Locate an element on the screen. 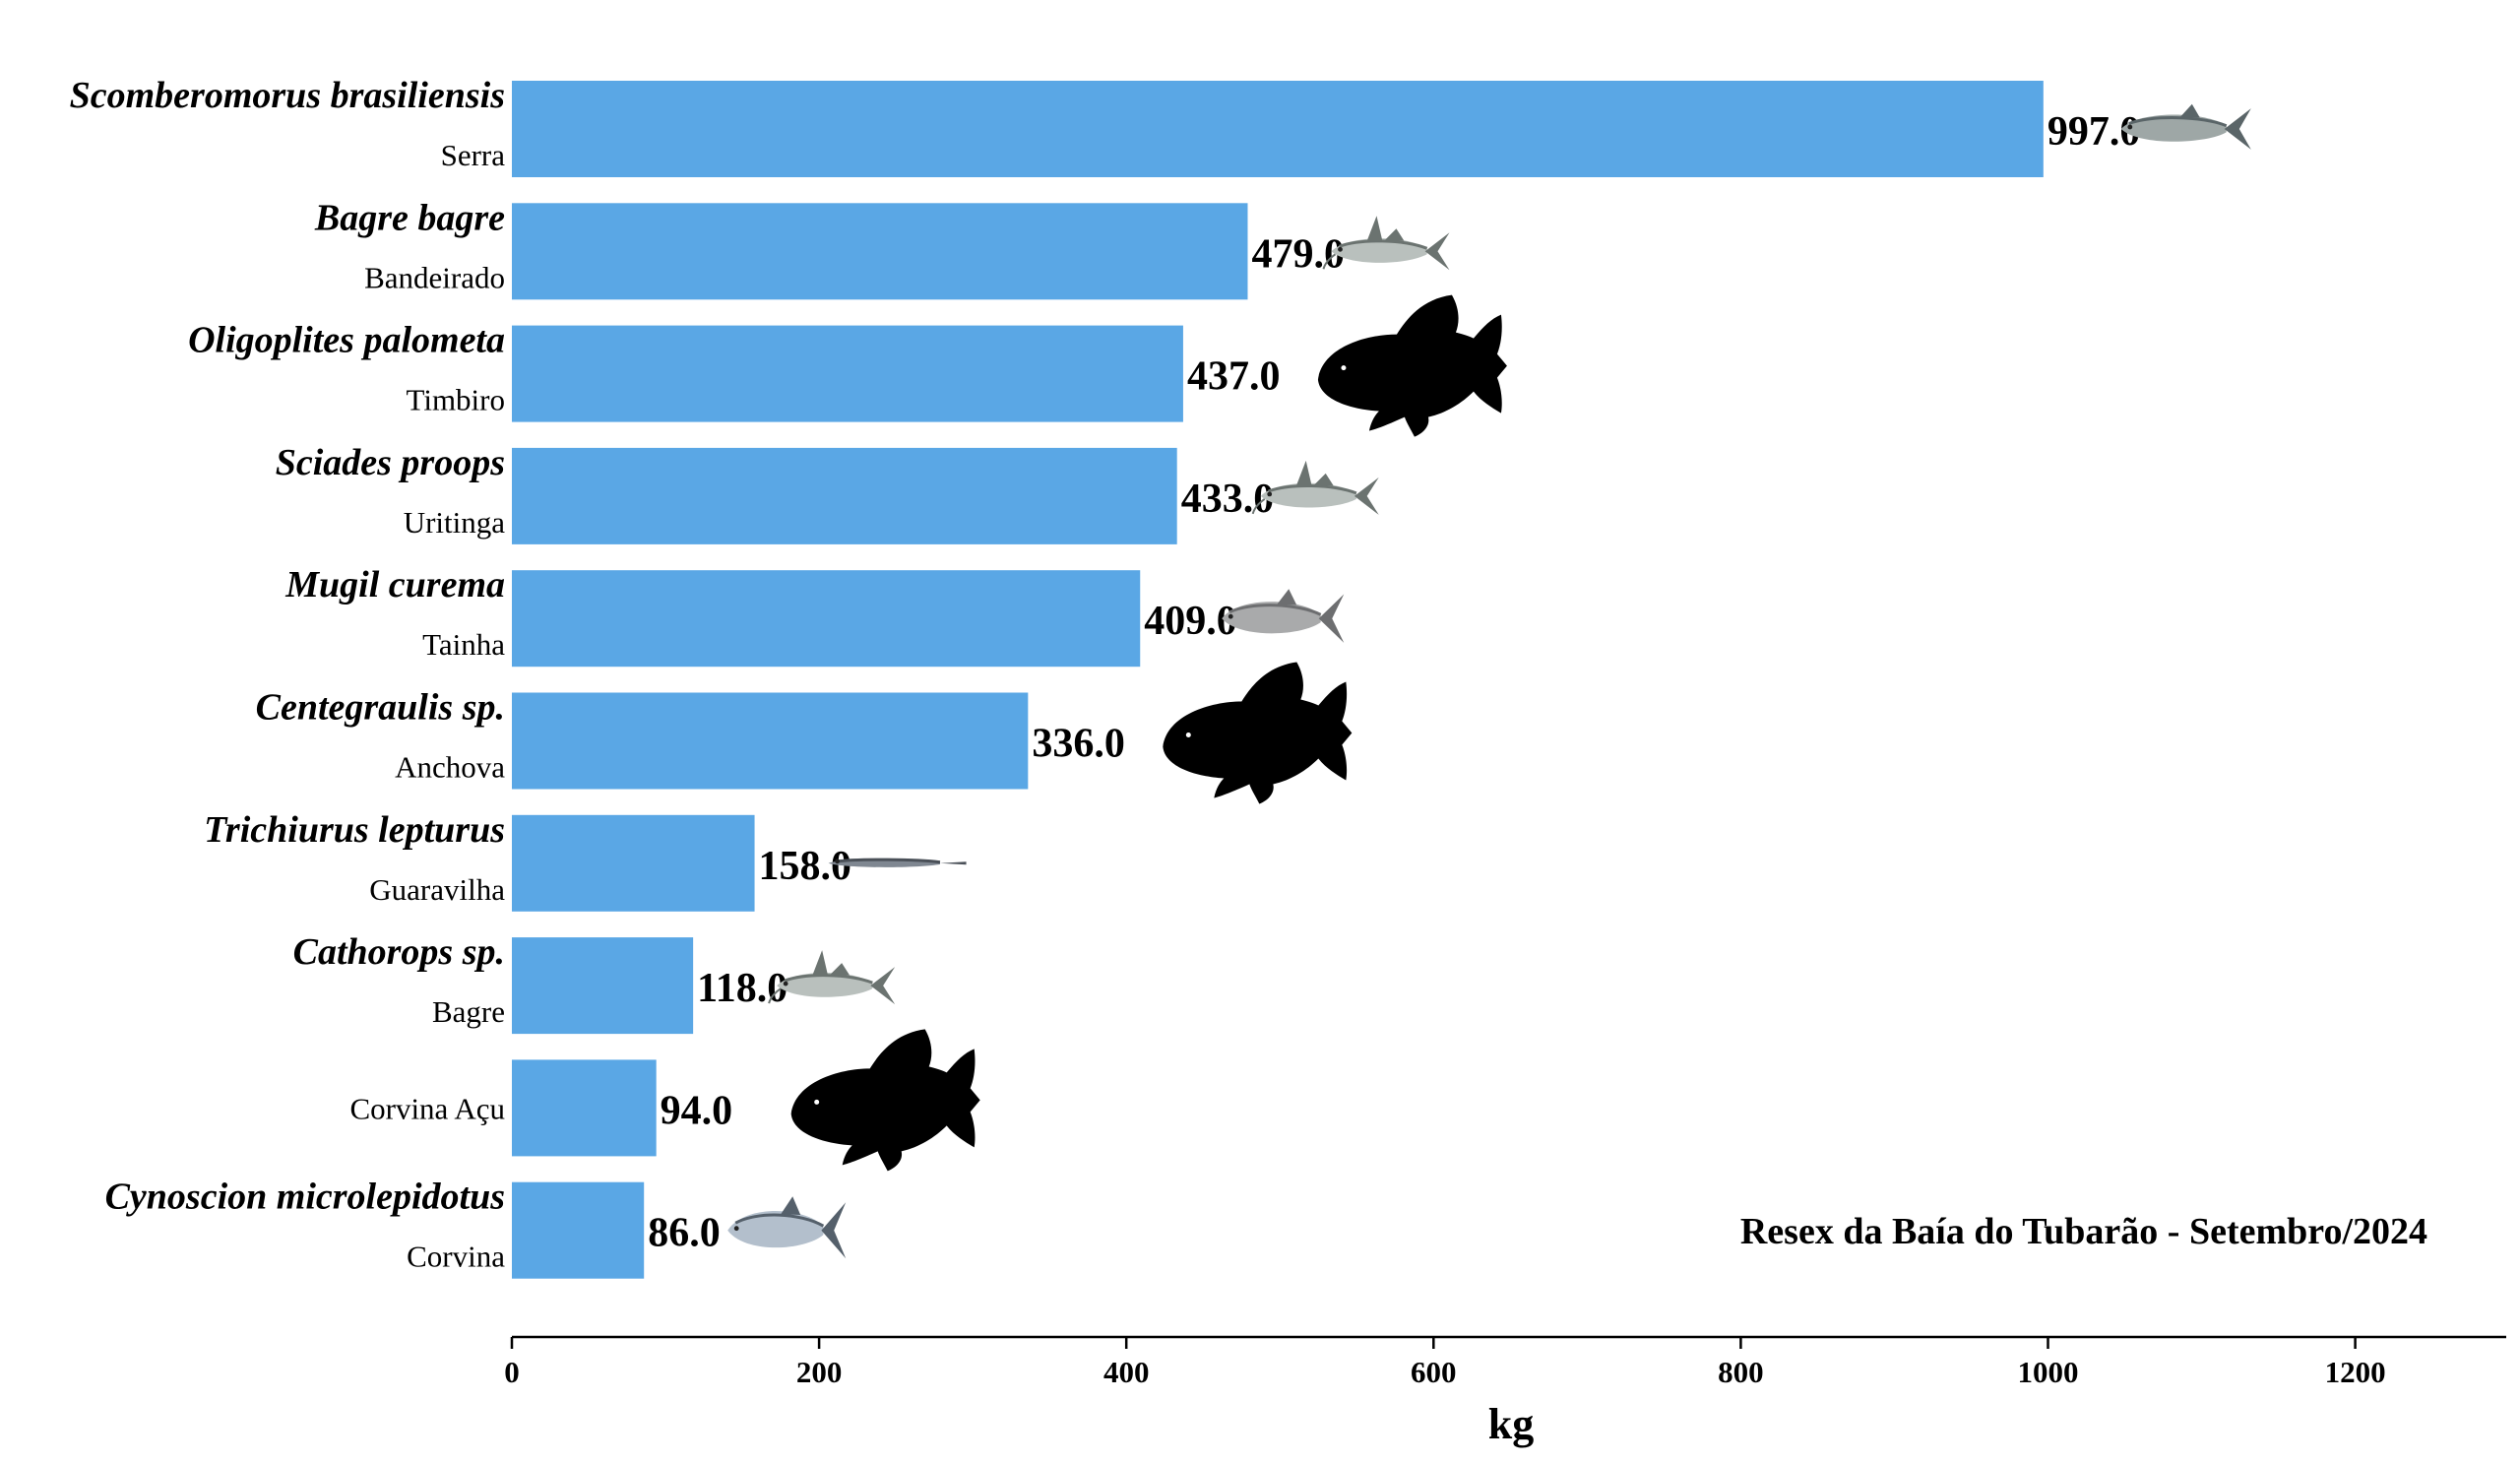 Image resolution: width=2520 pixels, height=1464 pixels. value-label: 158.0 is located at coordinates (805, 867).